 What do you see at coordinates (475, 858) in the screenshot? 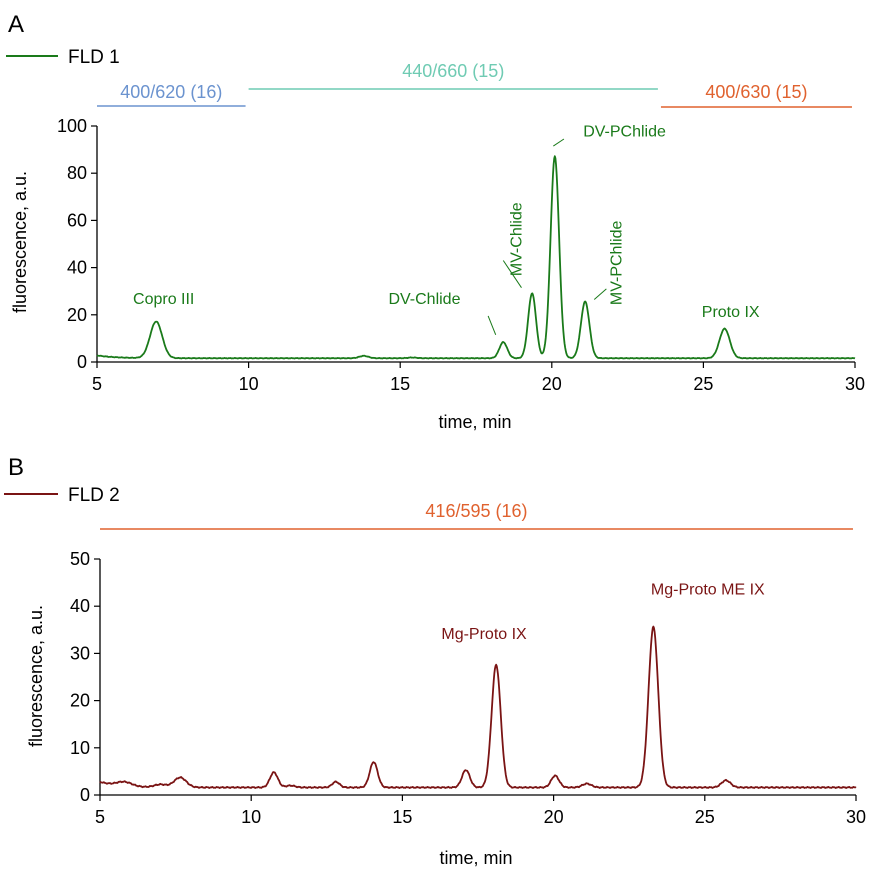
I see `x-axis-label-b: time, min` at bounding box center [475, 858].